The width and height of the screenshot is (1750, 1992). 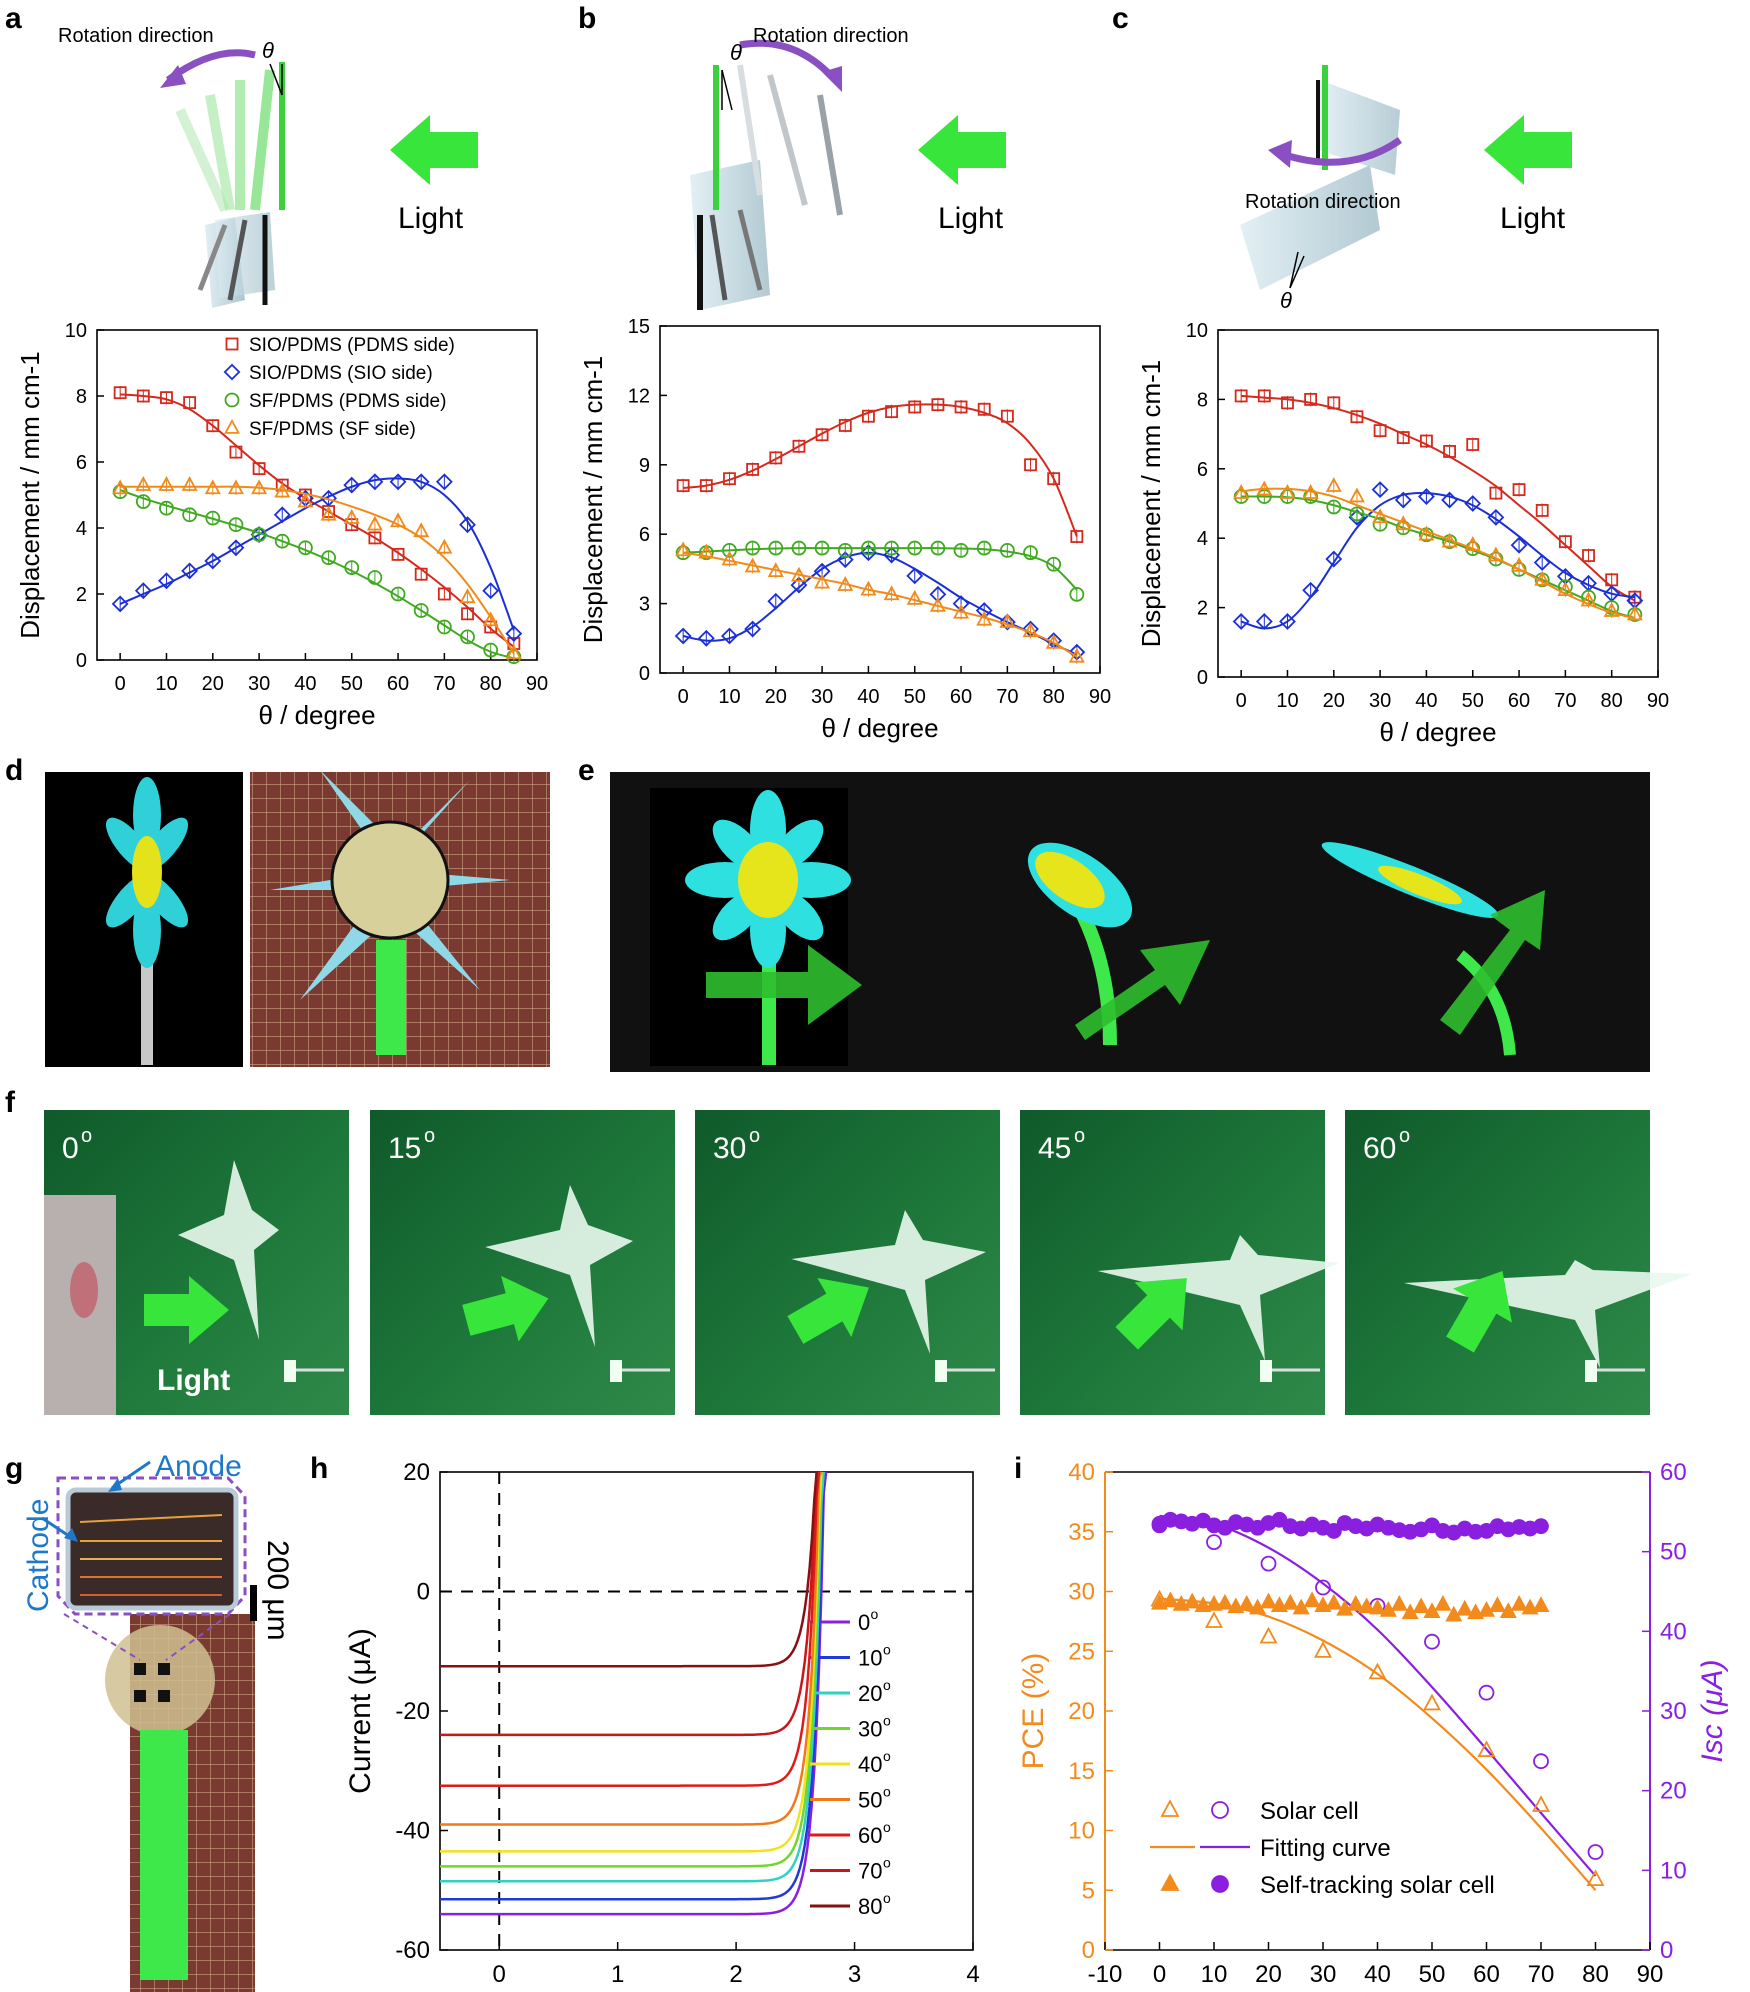 I want to click on y-tick-label: -20, so click(x=412, y=1711).